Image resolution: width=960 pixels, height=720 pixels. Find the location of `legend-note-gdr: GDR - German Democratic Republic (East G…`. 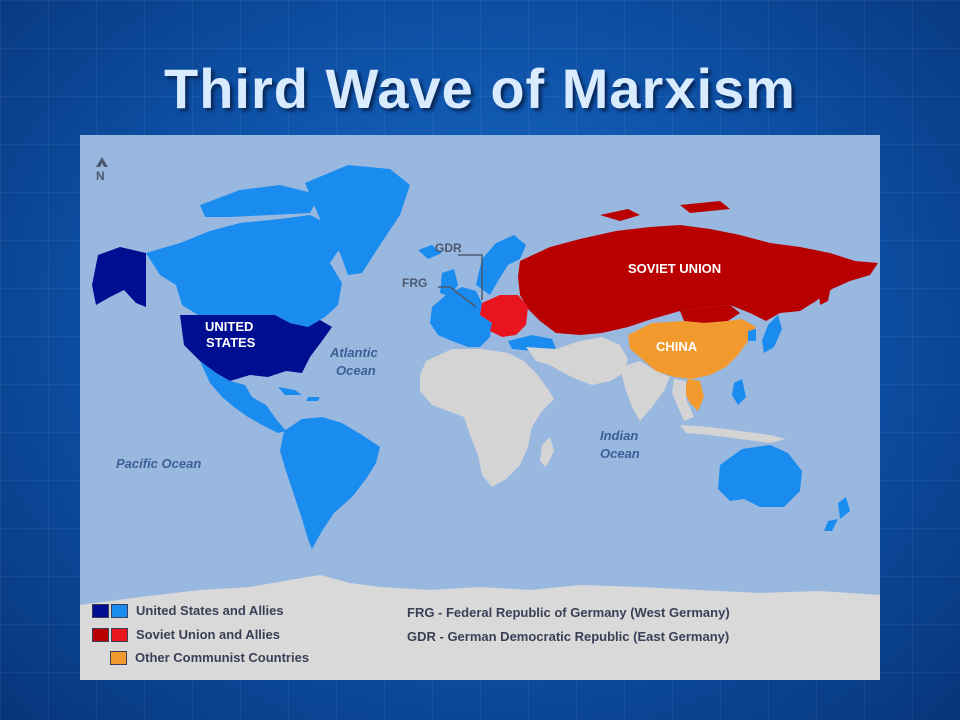

legend-note-gdr: GDR - German Democratic Republic (East G… is located at coordinates (568, 636).